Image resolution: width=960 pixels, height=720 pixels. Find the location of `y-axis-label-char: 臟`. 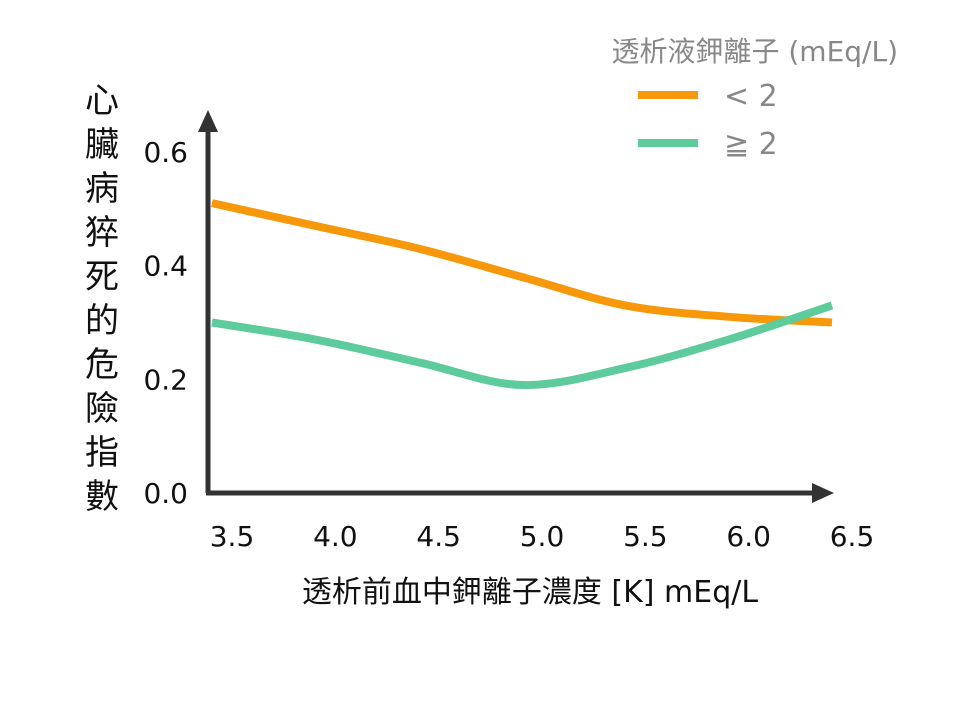

y-axis-label-char: 臟 is located at coordinates (102, 145).